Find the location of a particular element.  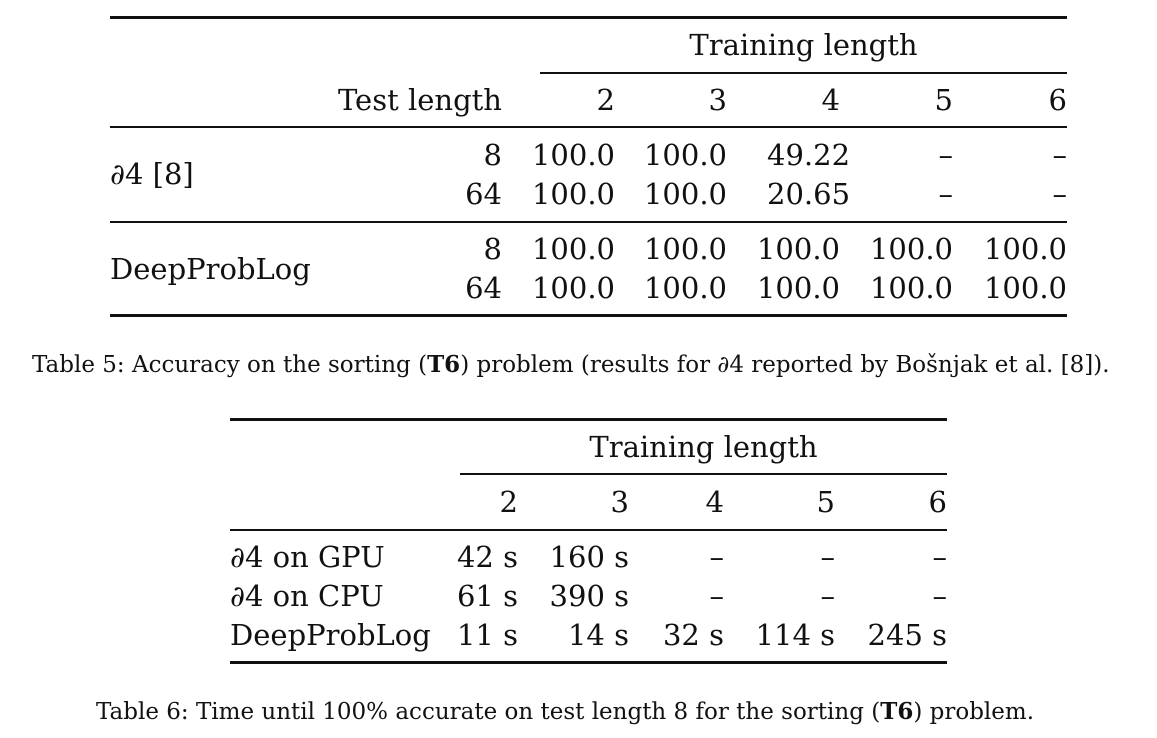

table6-cell: 61 s is located at coordinates (487, 596).